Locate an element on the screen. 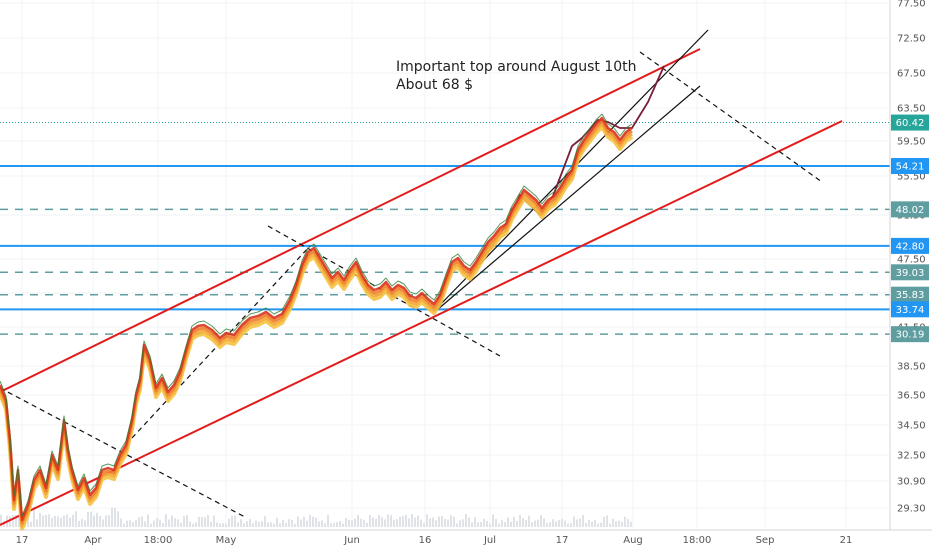 The width and height of the screenshot is (932, 550). price-tick-label: 55.50 is located at coordinates (911, 177).